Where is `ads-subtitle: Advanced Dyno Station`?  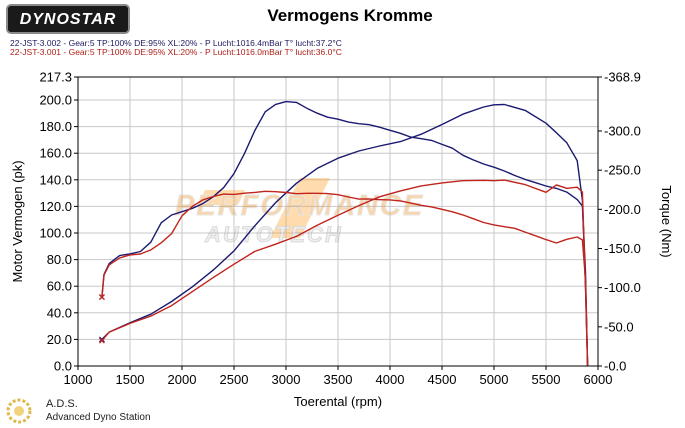
ads-subtitle: Advanced Dyno Station is located at coordinates (98, 417).